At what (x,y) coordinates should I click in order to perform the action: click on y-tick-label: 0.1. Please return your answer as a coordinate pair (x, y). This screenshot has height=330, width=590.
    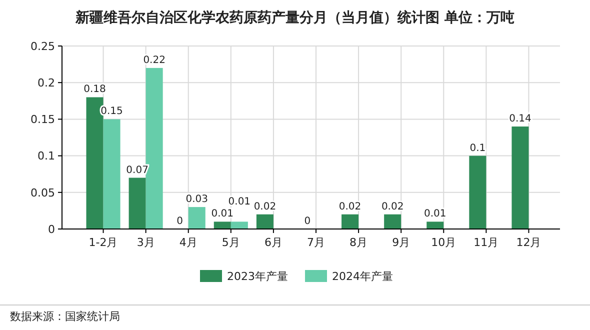
    Looking at the image, I should click on (46, 156).